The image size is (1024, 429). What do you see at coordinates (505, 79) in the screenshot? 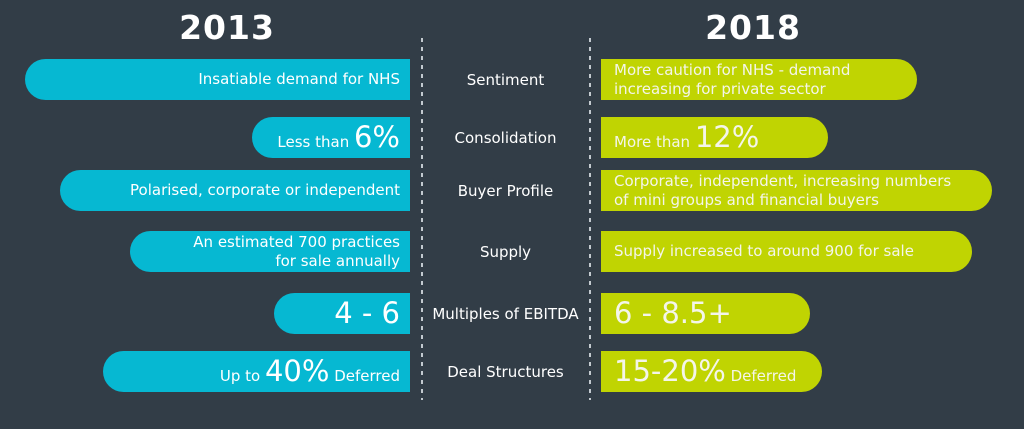
I see `category-label-sentiment: Sentiment` at bounding box center [505, 79].